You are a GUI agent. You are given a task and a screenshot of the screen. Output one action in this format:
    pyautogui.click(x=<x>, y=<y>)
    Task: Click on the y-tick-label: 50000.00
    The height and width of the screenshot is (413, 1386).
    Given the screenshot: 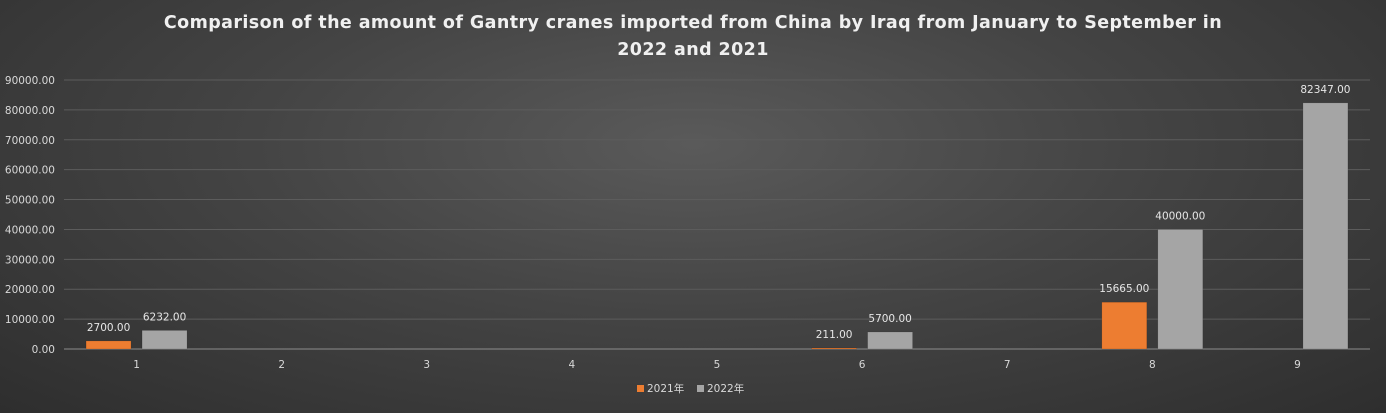 What is the action you would take?
    pyautogui.click(x=30, y=201)
    